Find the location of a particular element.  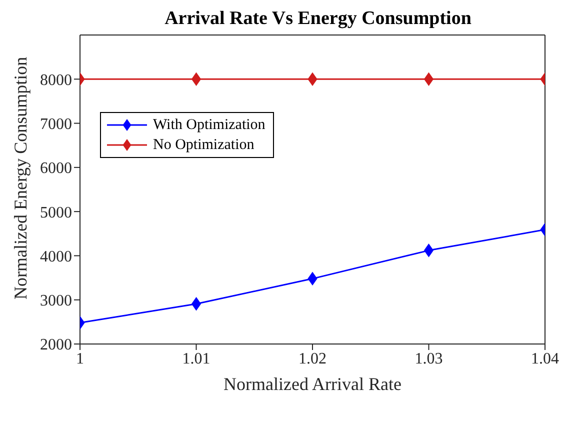

y-tick-label: 3000 is located at coordinates (56, 301).